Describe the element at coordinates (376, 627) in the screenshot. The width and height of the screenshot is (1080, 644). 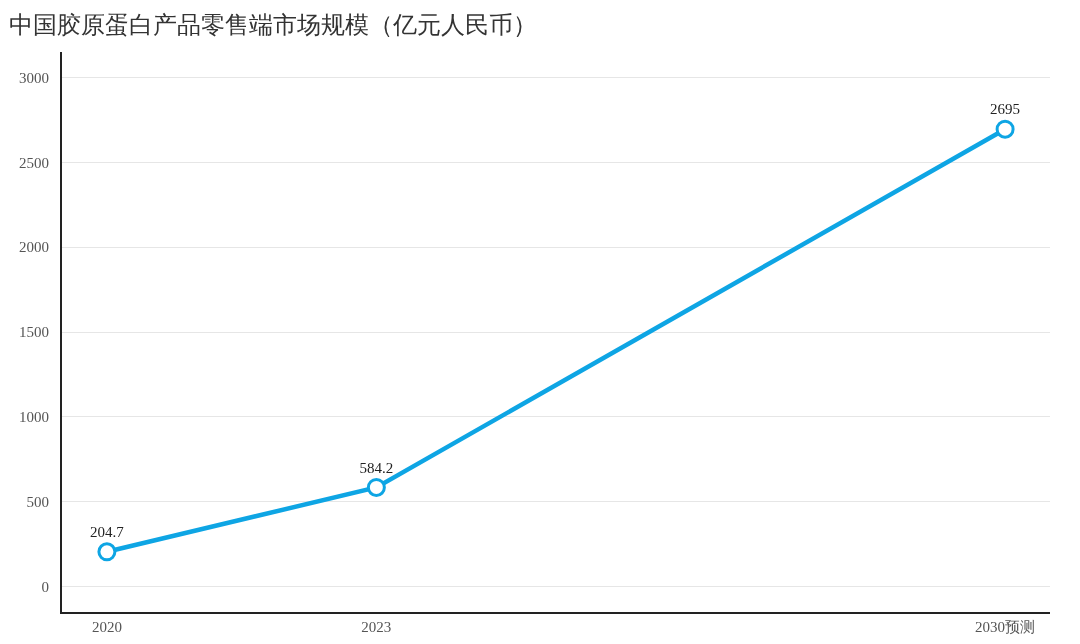
I see `x-tick-label: 2023` at that location.